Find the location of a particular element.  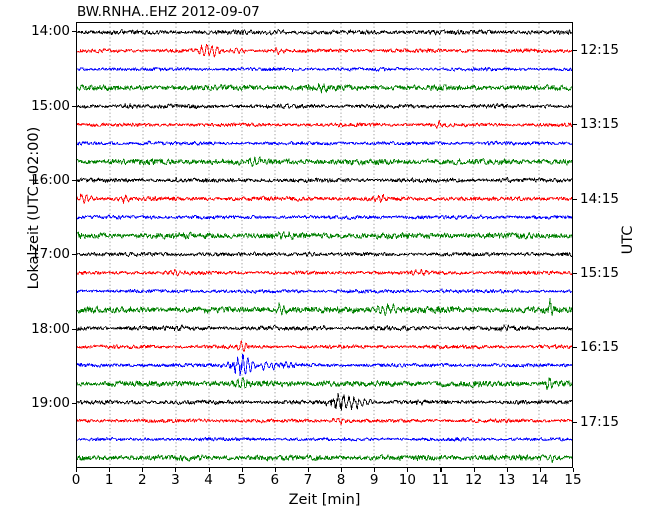

right-tick-label: 15:15 is located at coordinates (599, 272).